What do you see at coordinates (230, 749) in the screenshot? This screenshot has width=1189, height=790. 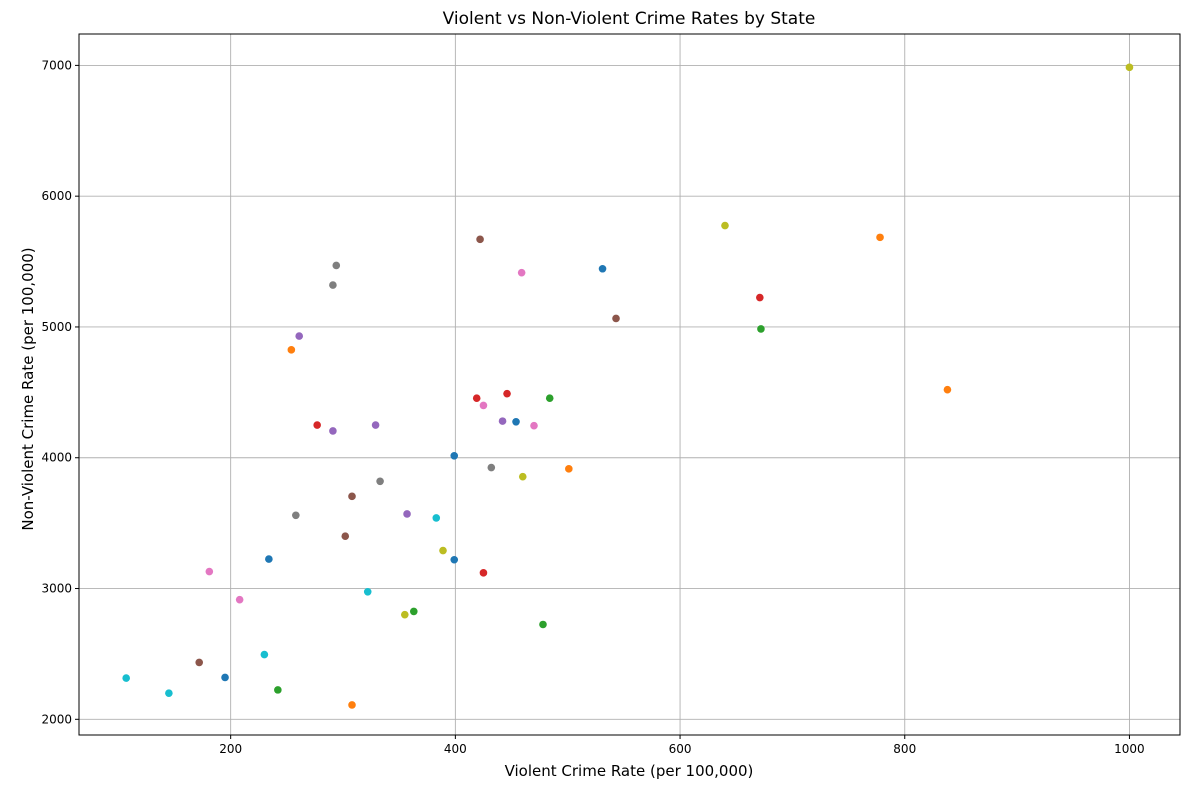 I see `x-tick-label: 200` at bounding box center [230, 749].